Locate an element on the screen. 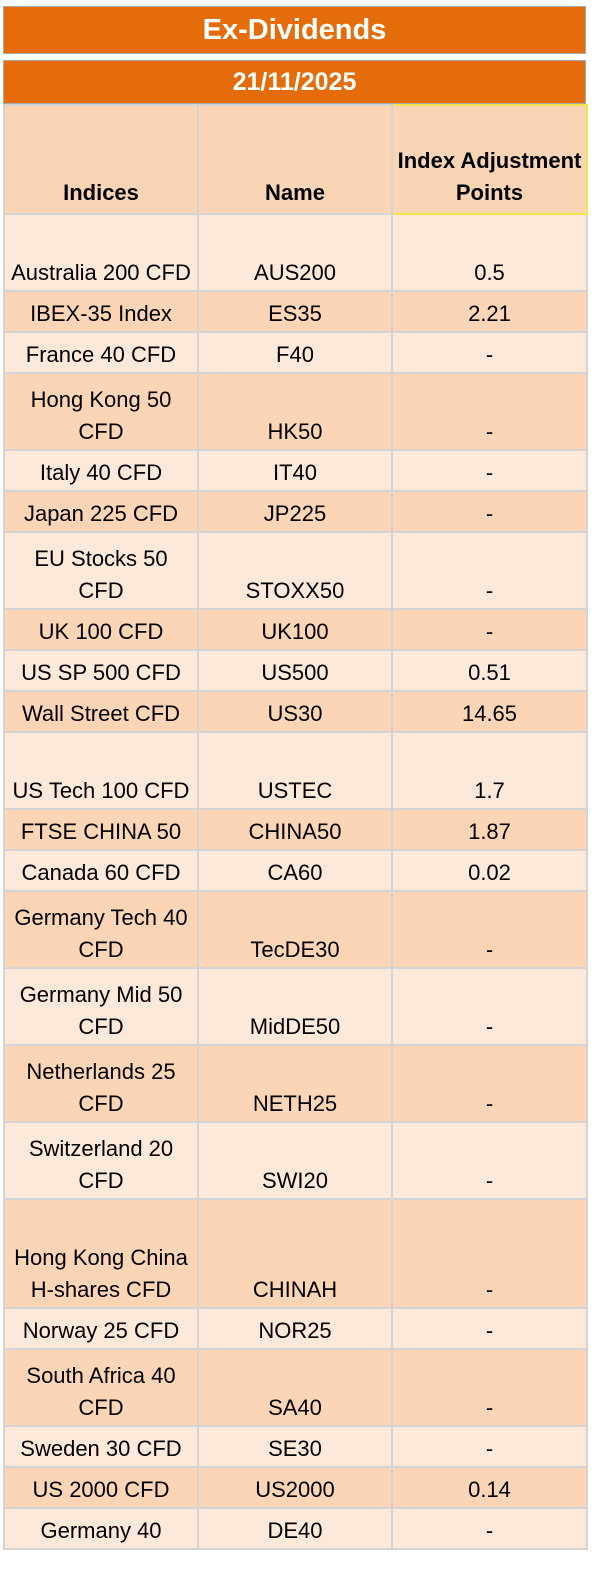  cell-points: 0.14 is located at coordinates (489, 1487).